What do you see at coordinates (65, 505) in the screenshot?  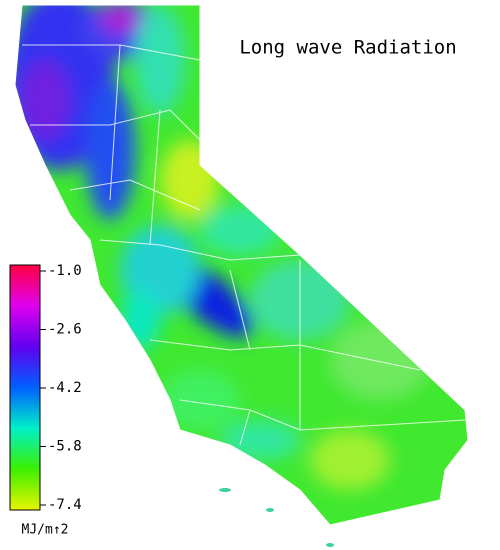 I see `colorbar-tick-label: -7.4` at bounding box center [65, 505].